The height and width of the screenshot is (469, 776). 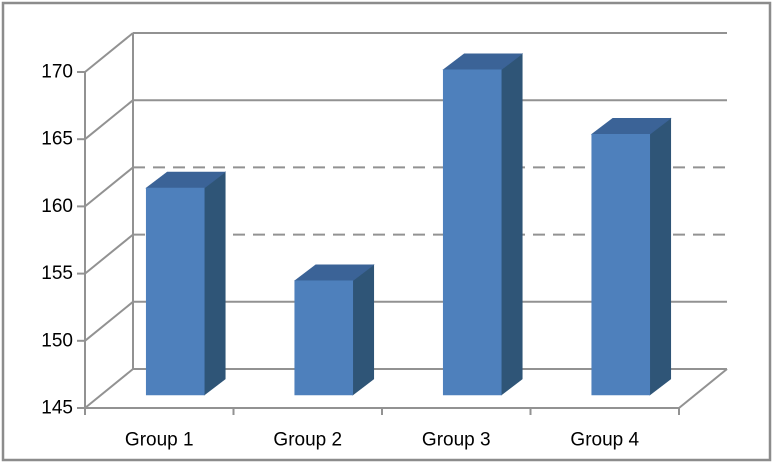 I want to click on x-axis-label-3: Group 3, so click(x=456, y=440).